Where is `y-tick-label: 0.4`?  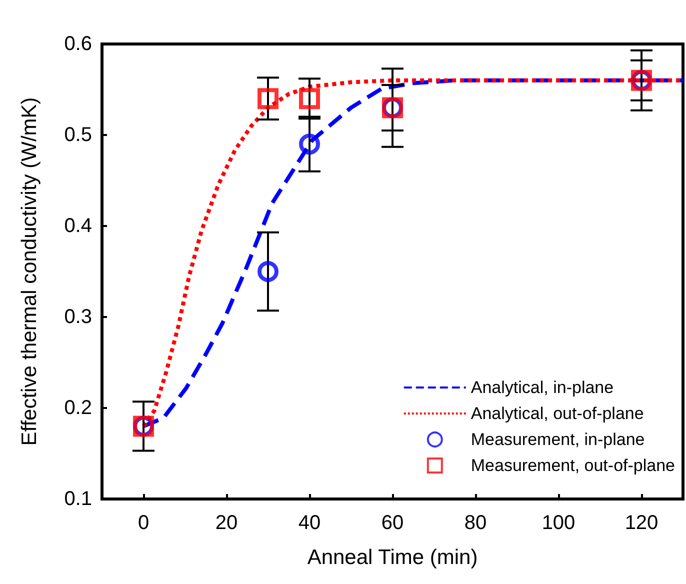
y-tick-label: 0.4 is located at coordinates (78, 226).